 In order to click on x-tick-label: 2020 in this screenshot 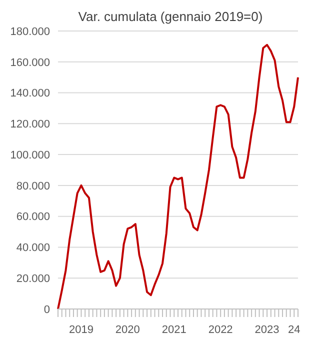, I will do `click(127, 330)`.